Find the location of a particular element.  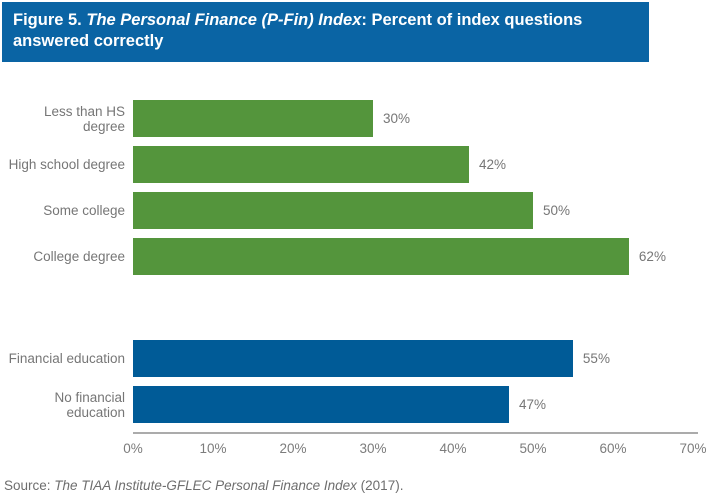

bar-label-no-financial-education: No financial education is located at coordinates (89, 404).